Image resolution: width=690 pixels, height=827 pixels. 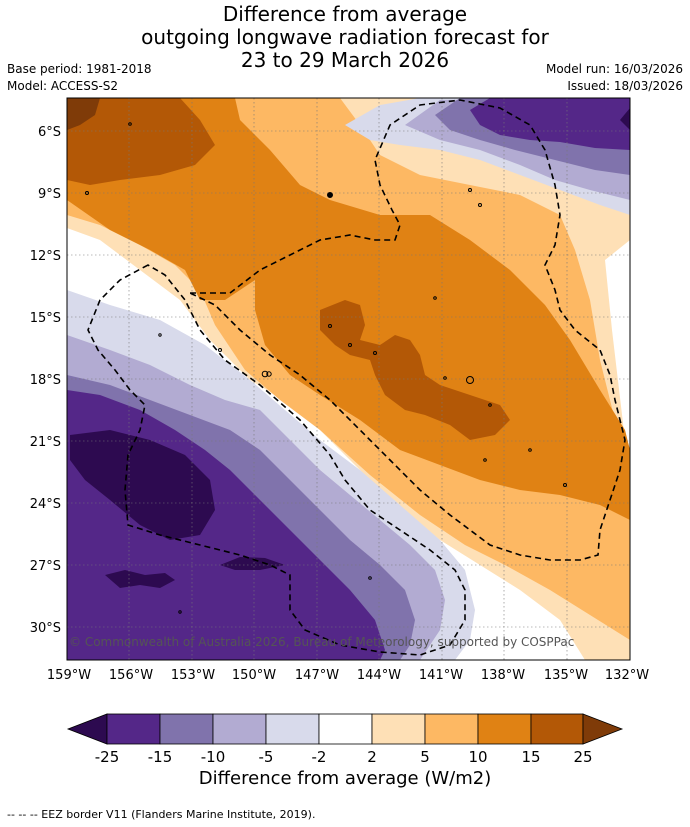 I want to click on field-neg-below-25-a, so click(x=142, y=485).